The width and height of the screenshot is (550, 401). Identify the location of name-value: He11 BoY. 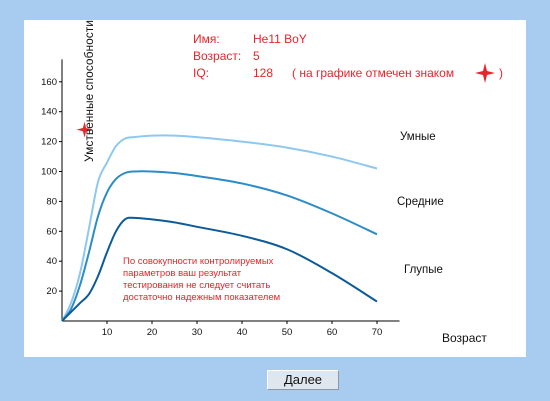
(280, 39).